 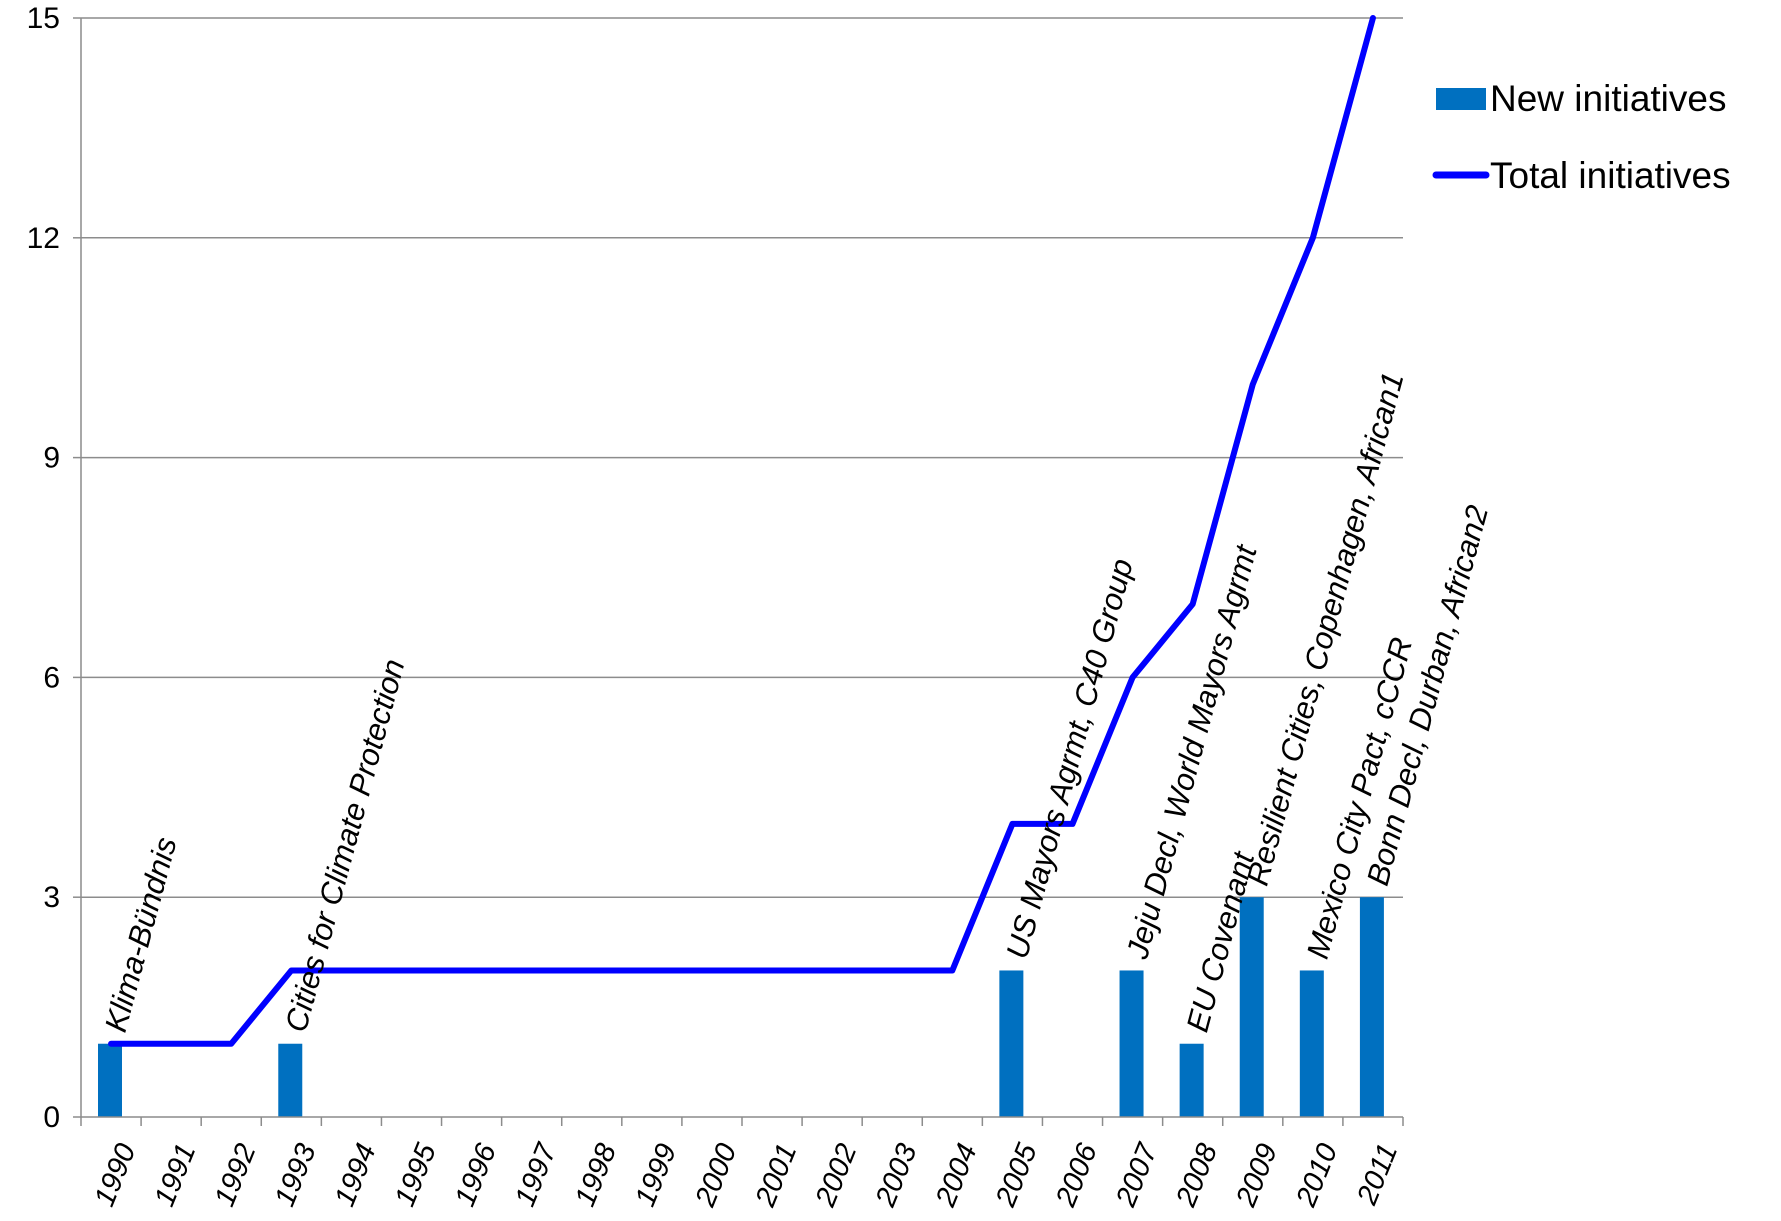 What do you see at coordinates (656, 1175) in the screenshot?
I see `x-tick-label: 1999` at bounding box center [656, 1175].